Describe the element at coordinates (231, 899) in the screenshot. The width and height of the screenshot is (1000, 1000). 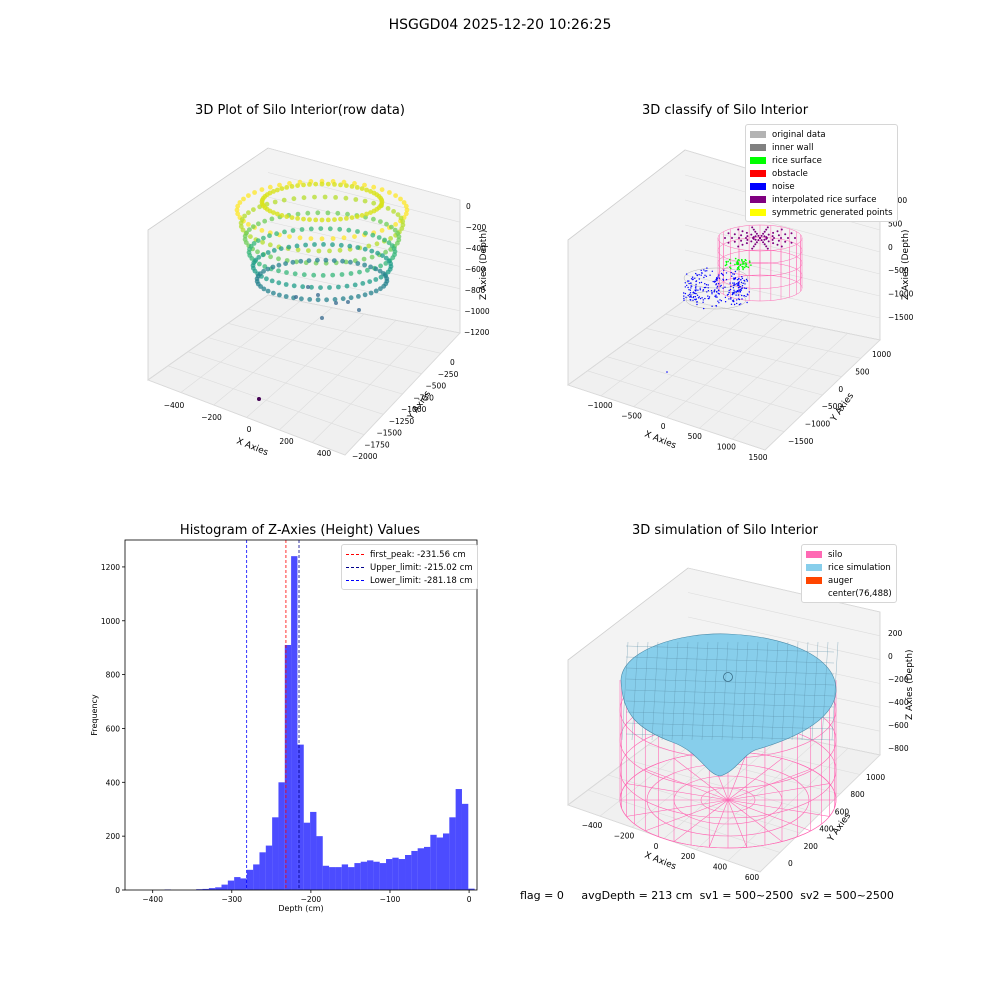
I see `hist-x-tick-label: −300` at that location.